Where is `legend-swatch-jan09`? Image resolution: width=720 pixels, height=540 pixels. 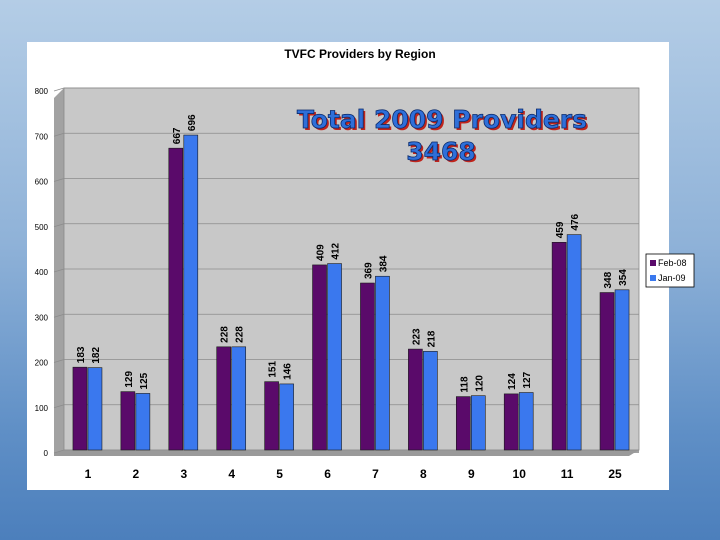
legend-swatch-jan09 is located at coordinates (653, 278).